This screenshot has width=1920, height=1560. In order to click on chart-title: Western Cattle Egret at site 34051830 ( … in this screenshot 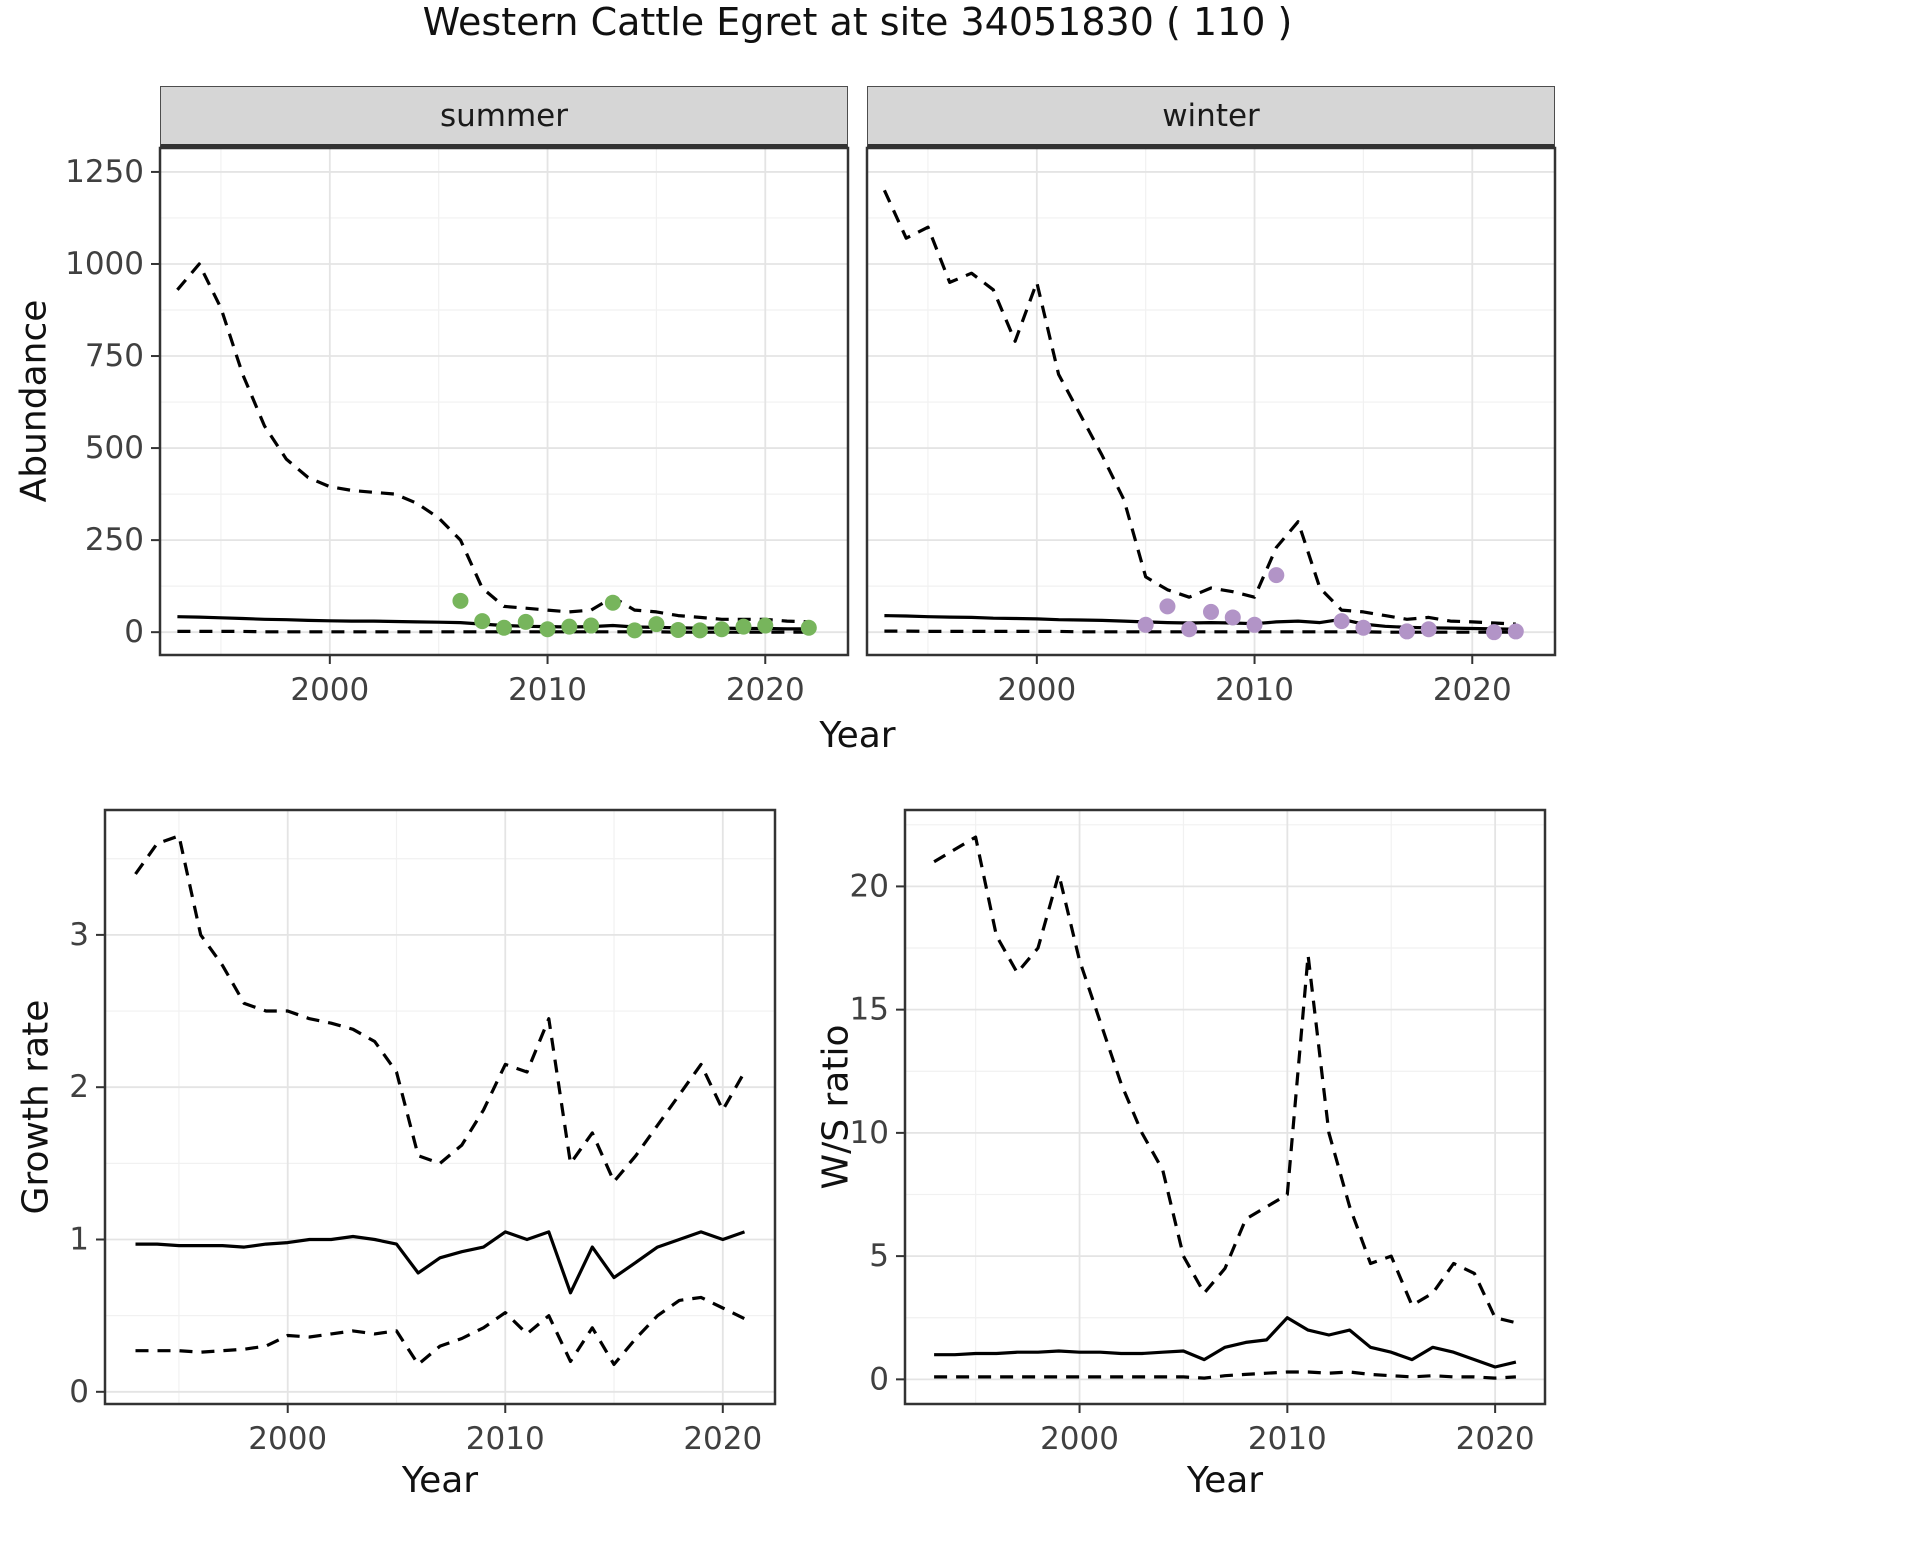, I will do `click(857, 22)`.